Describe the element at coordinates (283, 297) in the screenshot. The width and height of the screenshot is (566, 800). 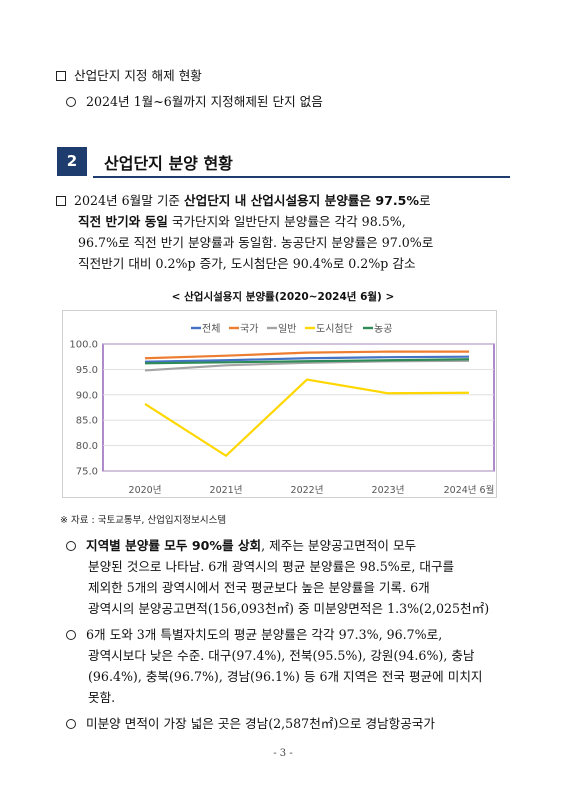
I see `chart-title: < 산업시설용지 분양률(2020~2024년 6월) >` at that location.